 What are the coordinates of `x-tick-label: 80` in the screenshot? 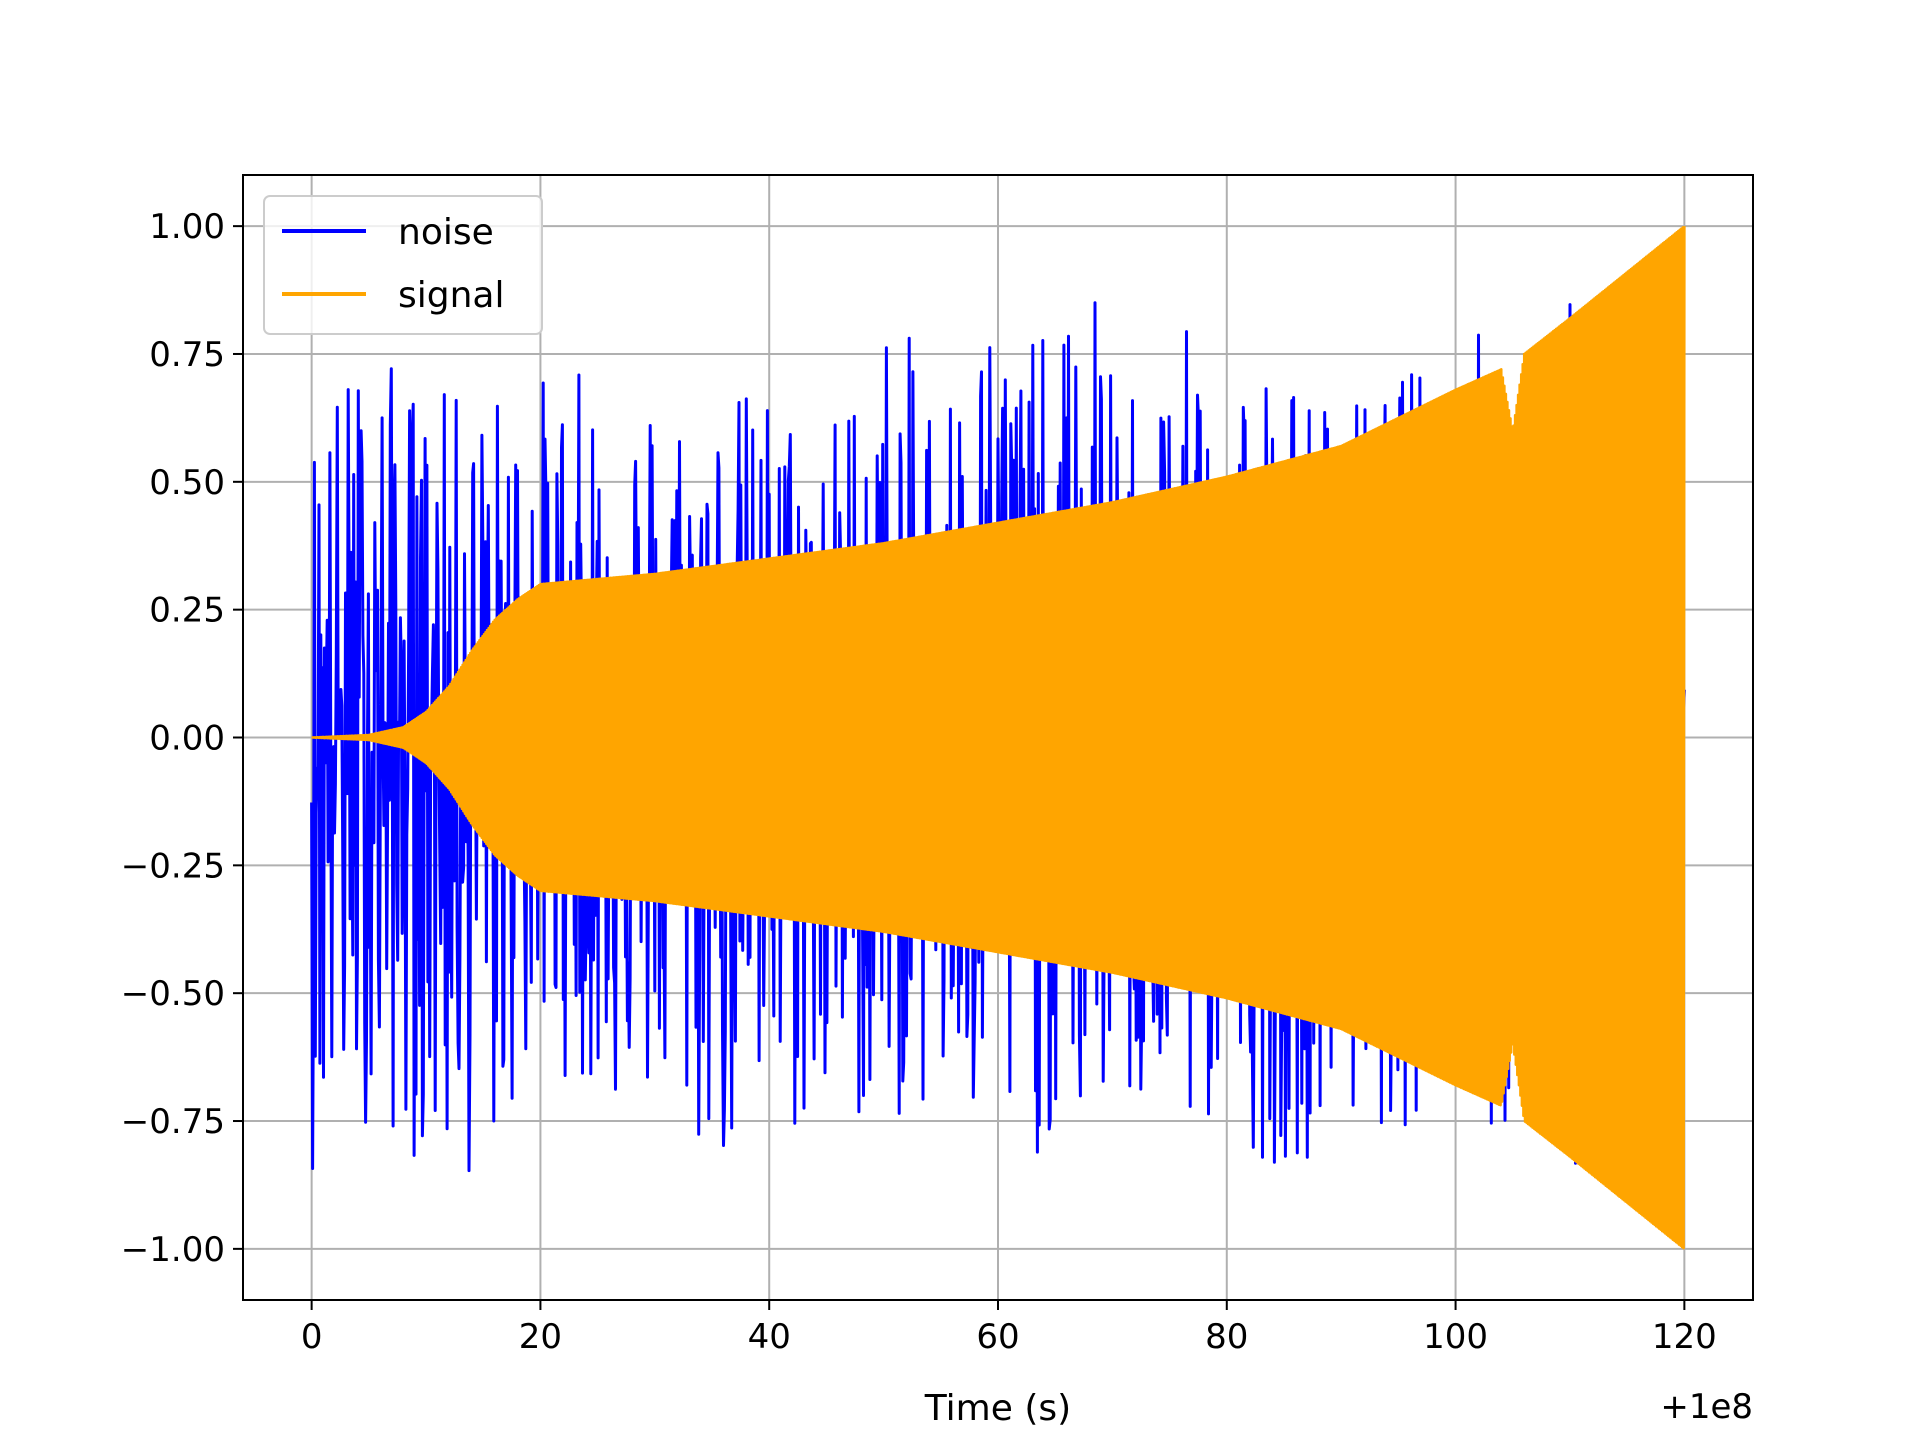 It's located at (1226, 1337).